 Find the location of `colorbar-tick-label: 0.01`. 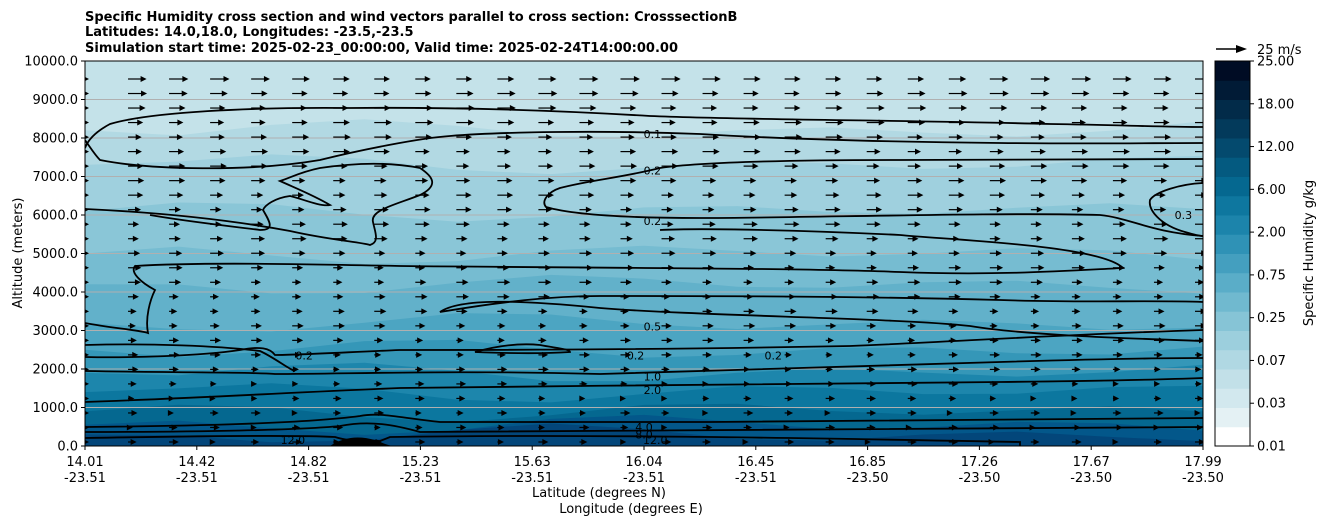

colorbar-tick-label: 0.01 is located at coordinates (1271, 447).